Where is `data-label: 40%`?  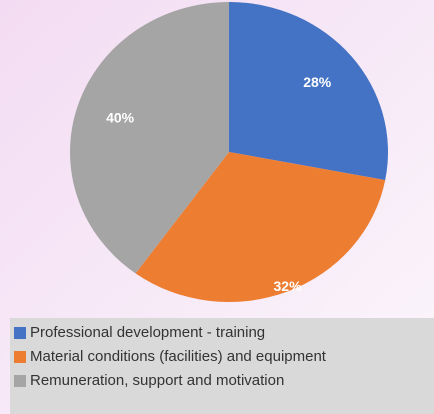 data-label: 40% is located at coordinates (120, 117).